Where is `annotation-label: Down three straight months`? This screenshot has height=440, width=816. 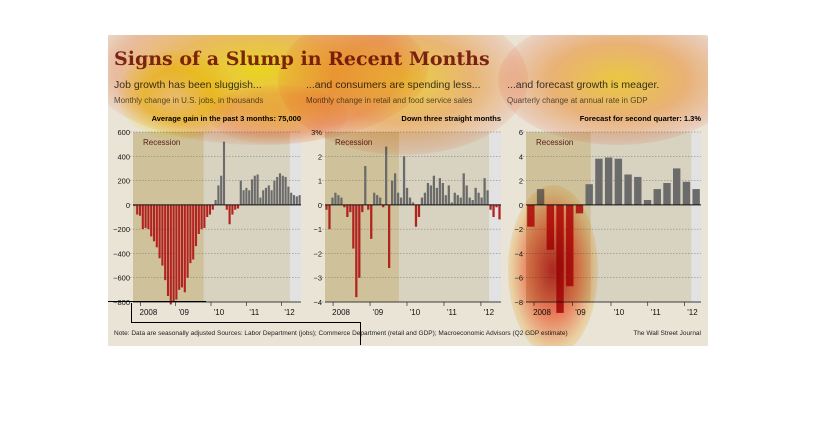 annotation-label: Down three straight months is located at coordinates (451, 118).